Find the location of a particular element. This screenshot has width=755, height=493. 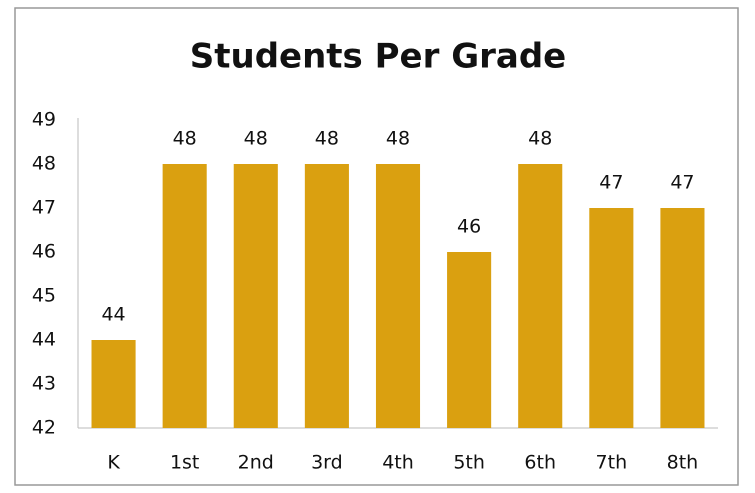

y-tick-label: 42 is located at coordinates (44, 428).